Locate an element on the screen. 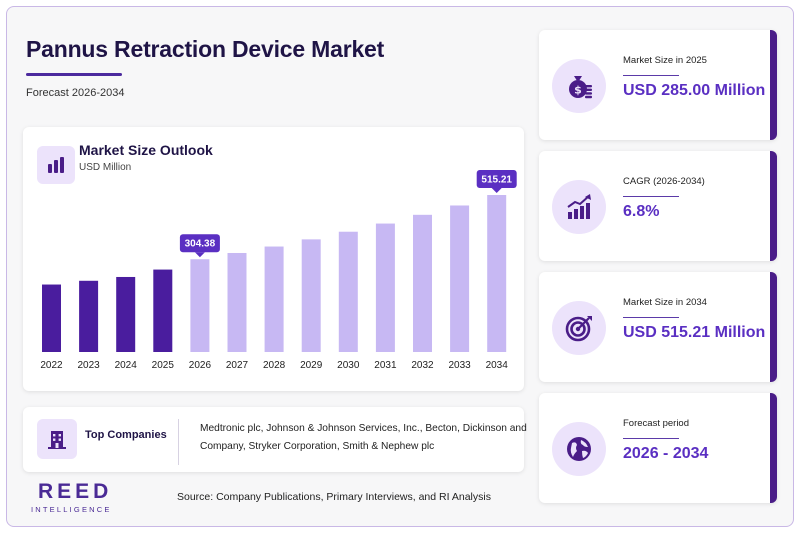  stat-card-market-2034: Market Size in 2034 USD 515.21 Million is located at coordinates (658, 327).